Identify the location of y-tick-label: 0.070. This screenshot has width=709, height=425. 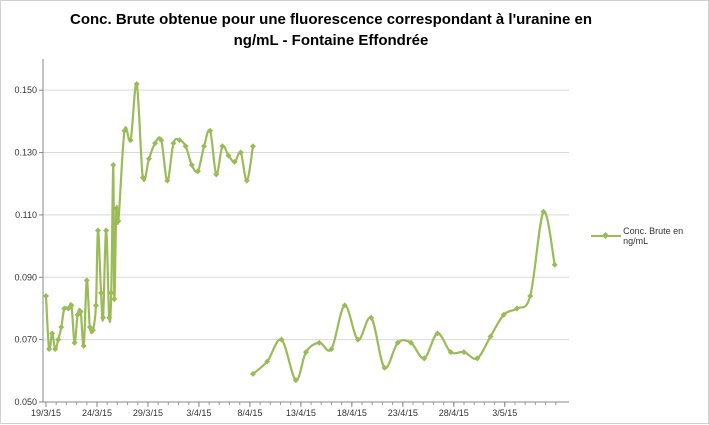
(25, 340).